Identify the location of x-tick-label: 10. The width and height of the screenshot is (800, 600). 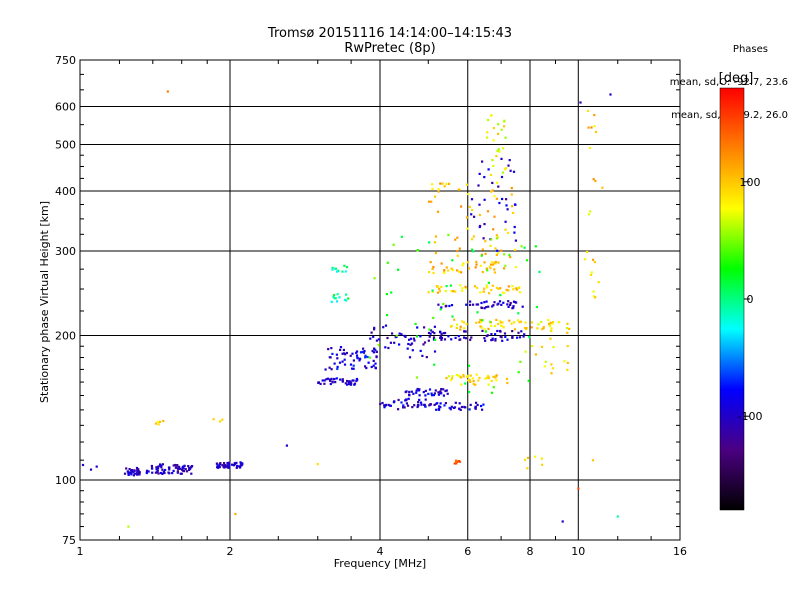
(578, 551).